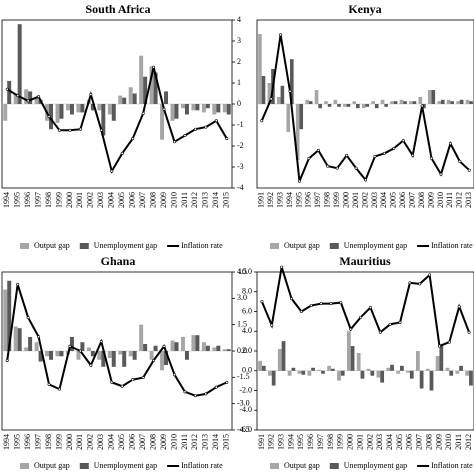 This screenshot has height=474, width=474. What do you see at coordinates (279, 200) in the screenshot?
I see `x-tick-label: 1993` at bounding box center [279, 200].